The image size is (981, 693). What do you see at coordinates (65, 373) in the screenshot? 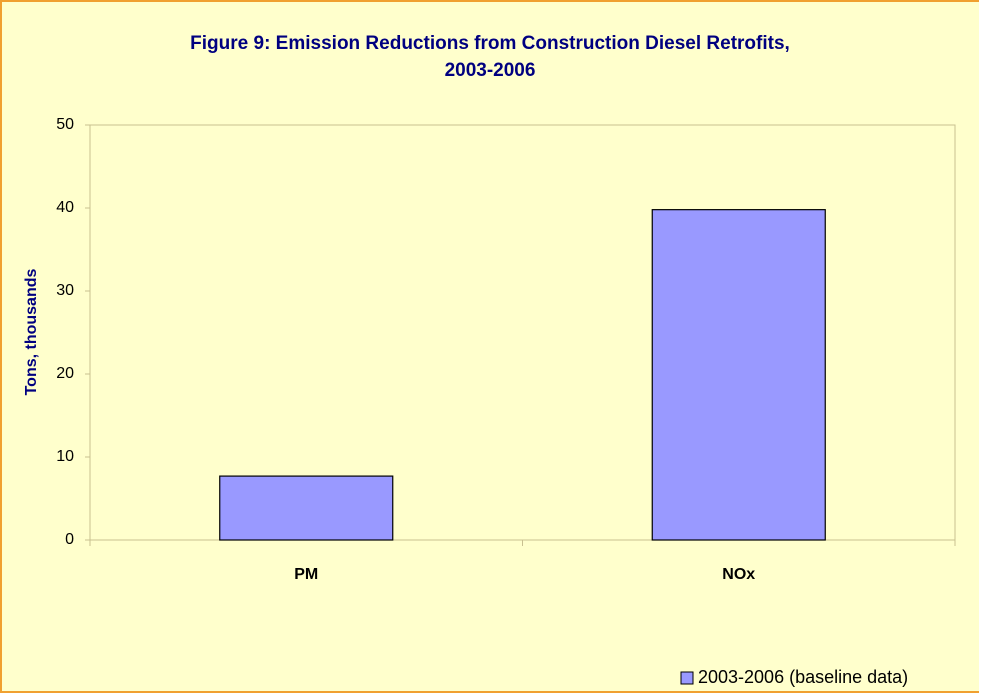
I see `y-tick-label: 20` at bounding box center [65, 373].